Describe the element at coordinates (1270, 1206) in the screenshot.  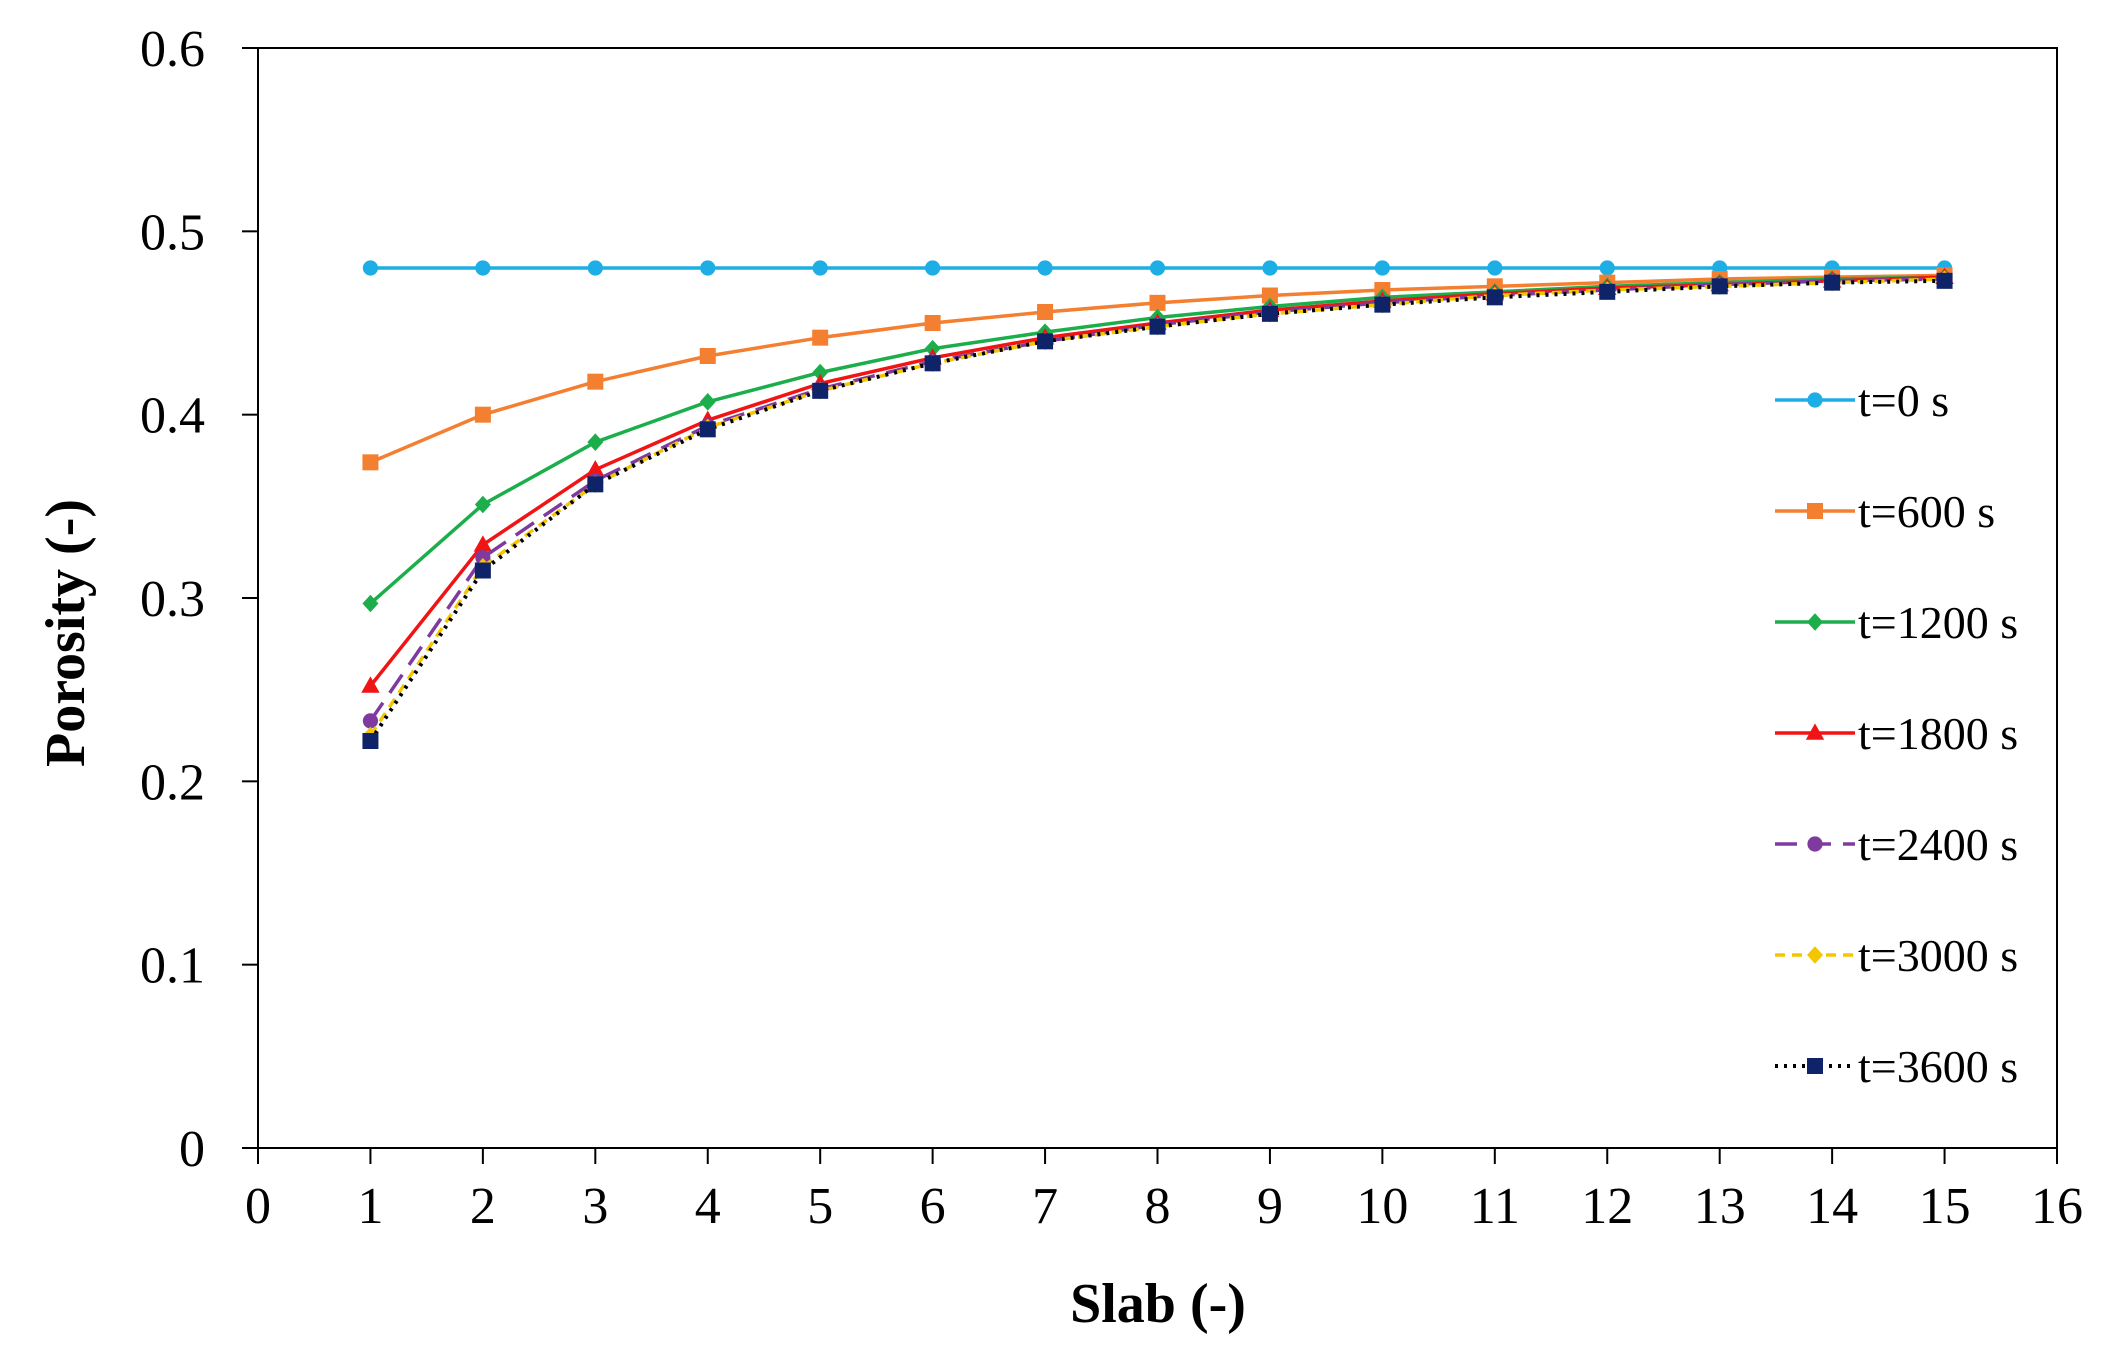
I see `x-tick-label: 9` at that location.